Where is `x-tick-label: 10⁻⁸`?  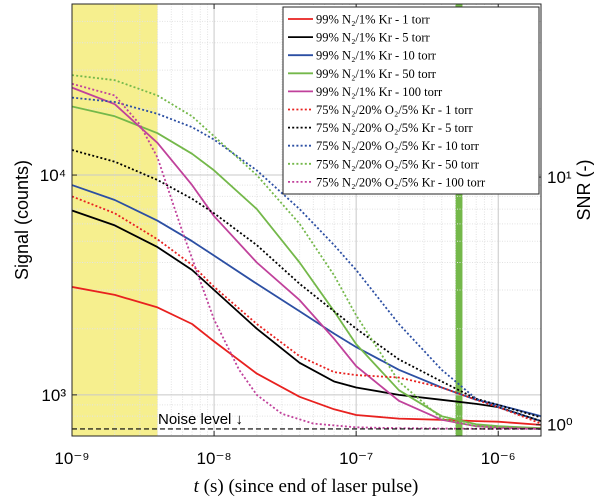
x-tick-label: 10⁻⁸ is located at coordinates (214, 458).